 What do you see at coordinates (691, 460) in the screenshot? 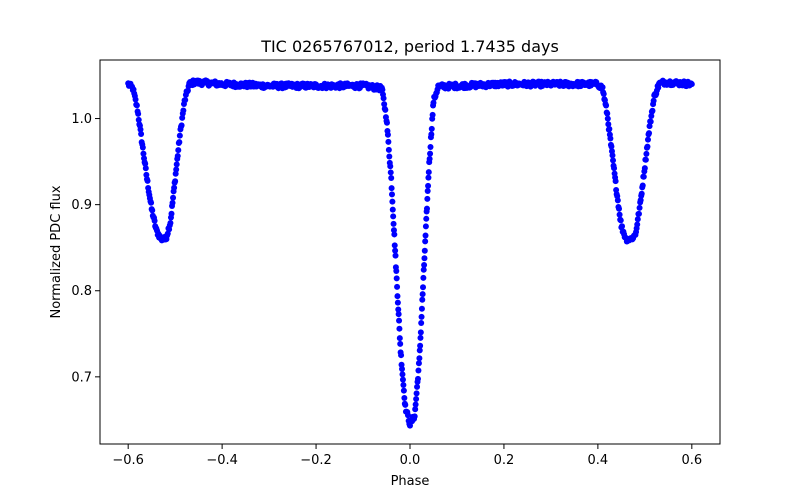
I see `x-tick-label: 0.6` at bounding box center [691, 460].